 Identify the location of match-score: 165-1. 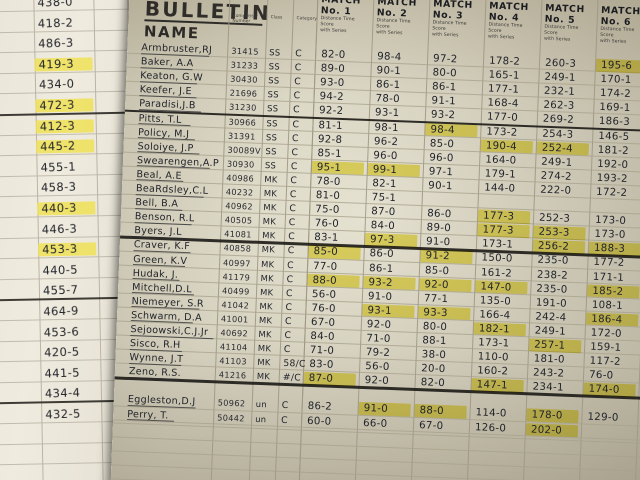
(504, 75).